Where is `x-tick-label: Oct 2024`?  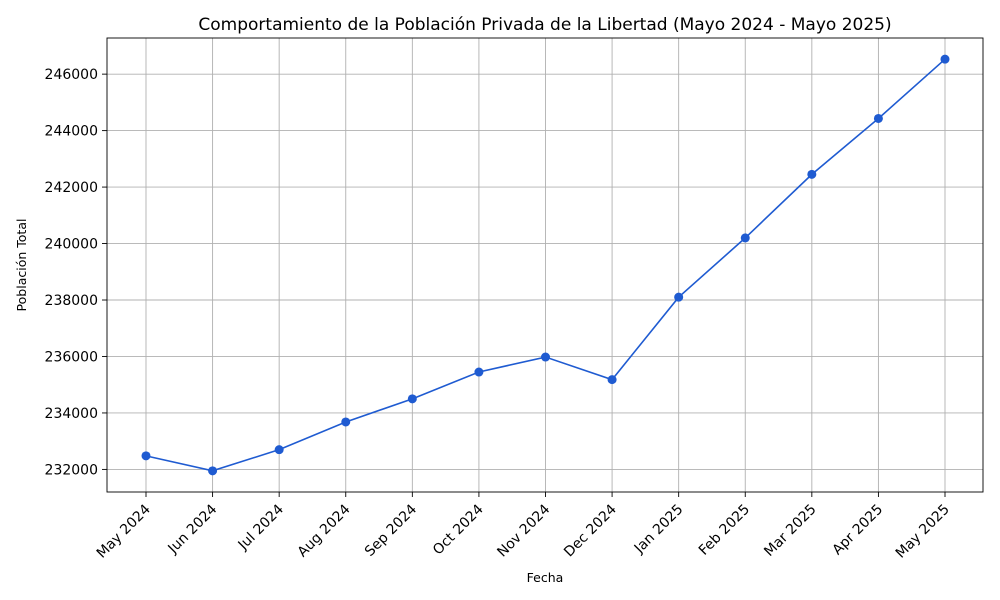
x-tick-label: Oct 2024 is located at coordinates (458, 529).